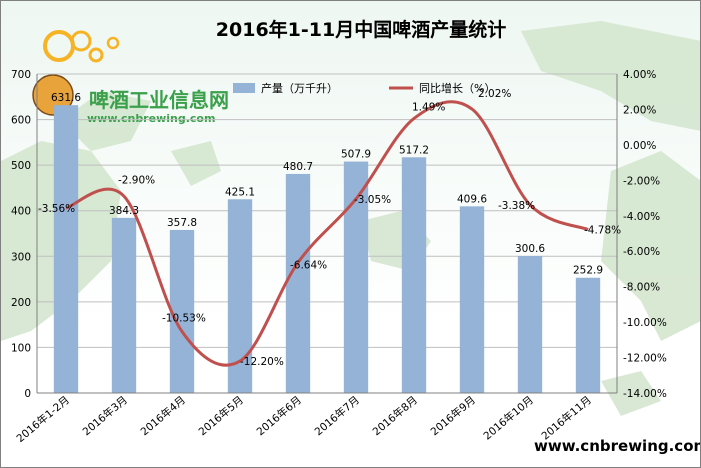 The width and height of the screenshot is (701, 468). Describe the element at coordinates (645, 323) in the screenshot. I see `y-right-tick-label: -10.00%` at that location.